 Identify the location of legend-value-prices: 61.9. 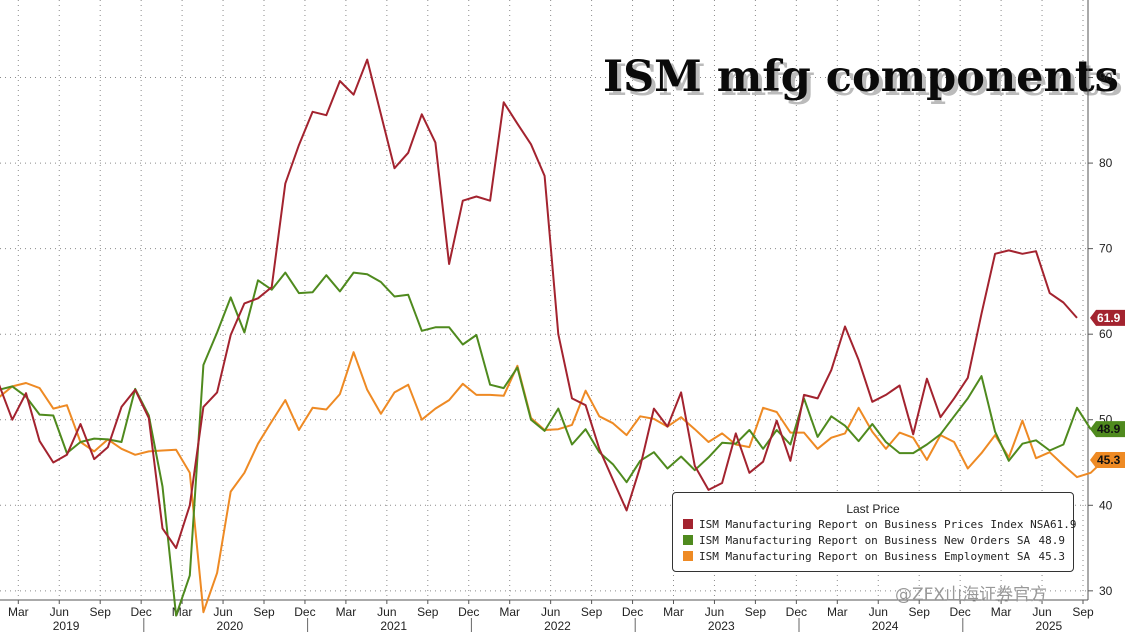
(1063, 524).